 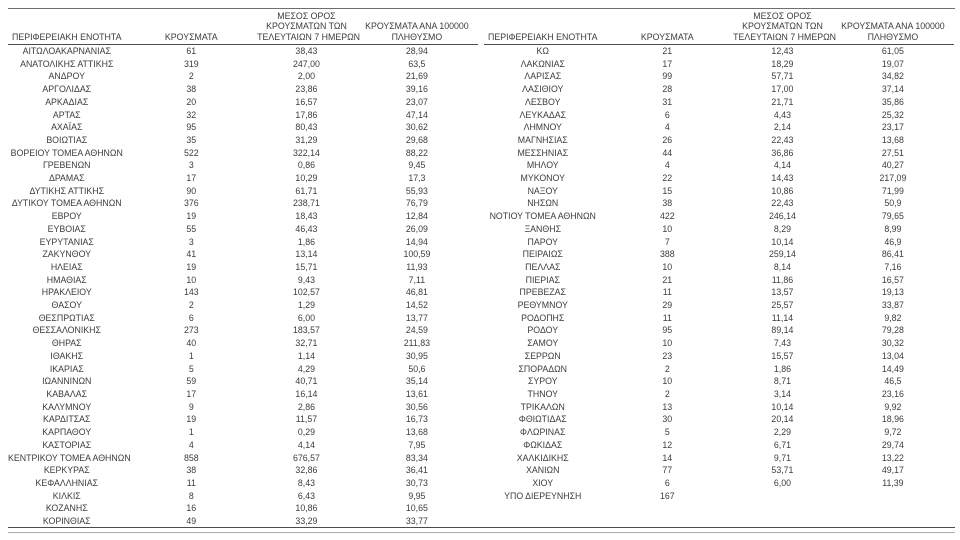 I want to click on cell: ΜΕΣΣΗΝΙΑΣ, so click(x=543, y=152).